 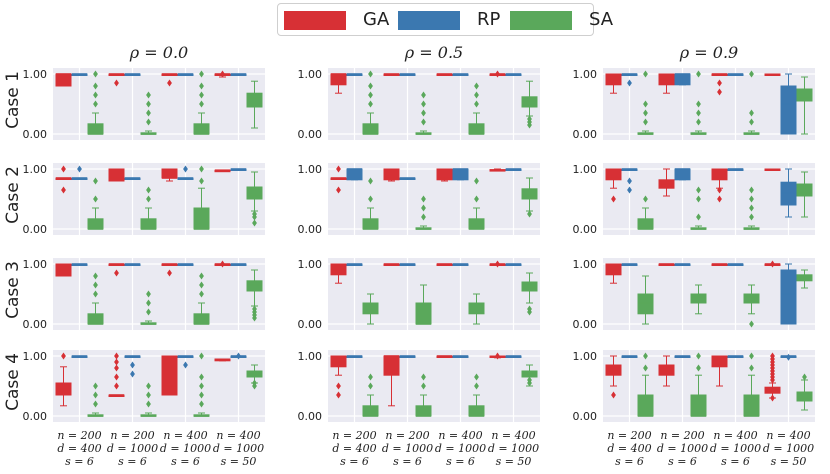 What do you see at coordinates (489, 19) in the screenshot?
I see `legend-label-rp: RP` at bounding box center [489, 19].